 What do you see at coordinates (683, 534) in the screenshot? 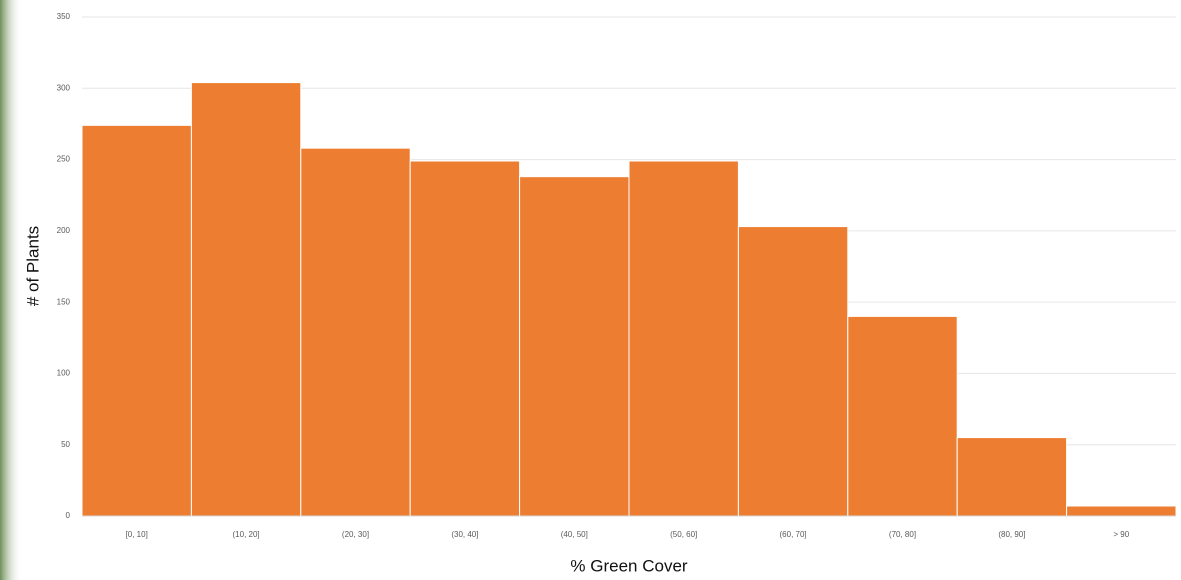
I see `x-tick-label: (50, 60]` at bounding box center [683, 534].